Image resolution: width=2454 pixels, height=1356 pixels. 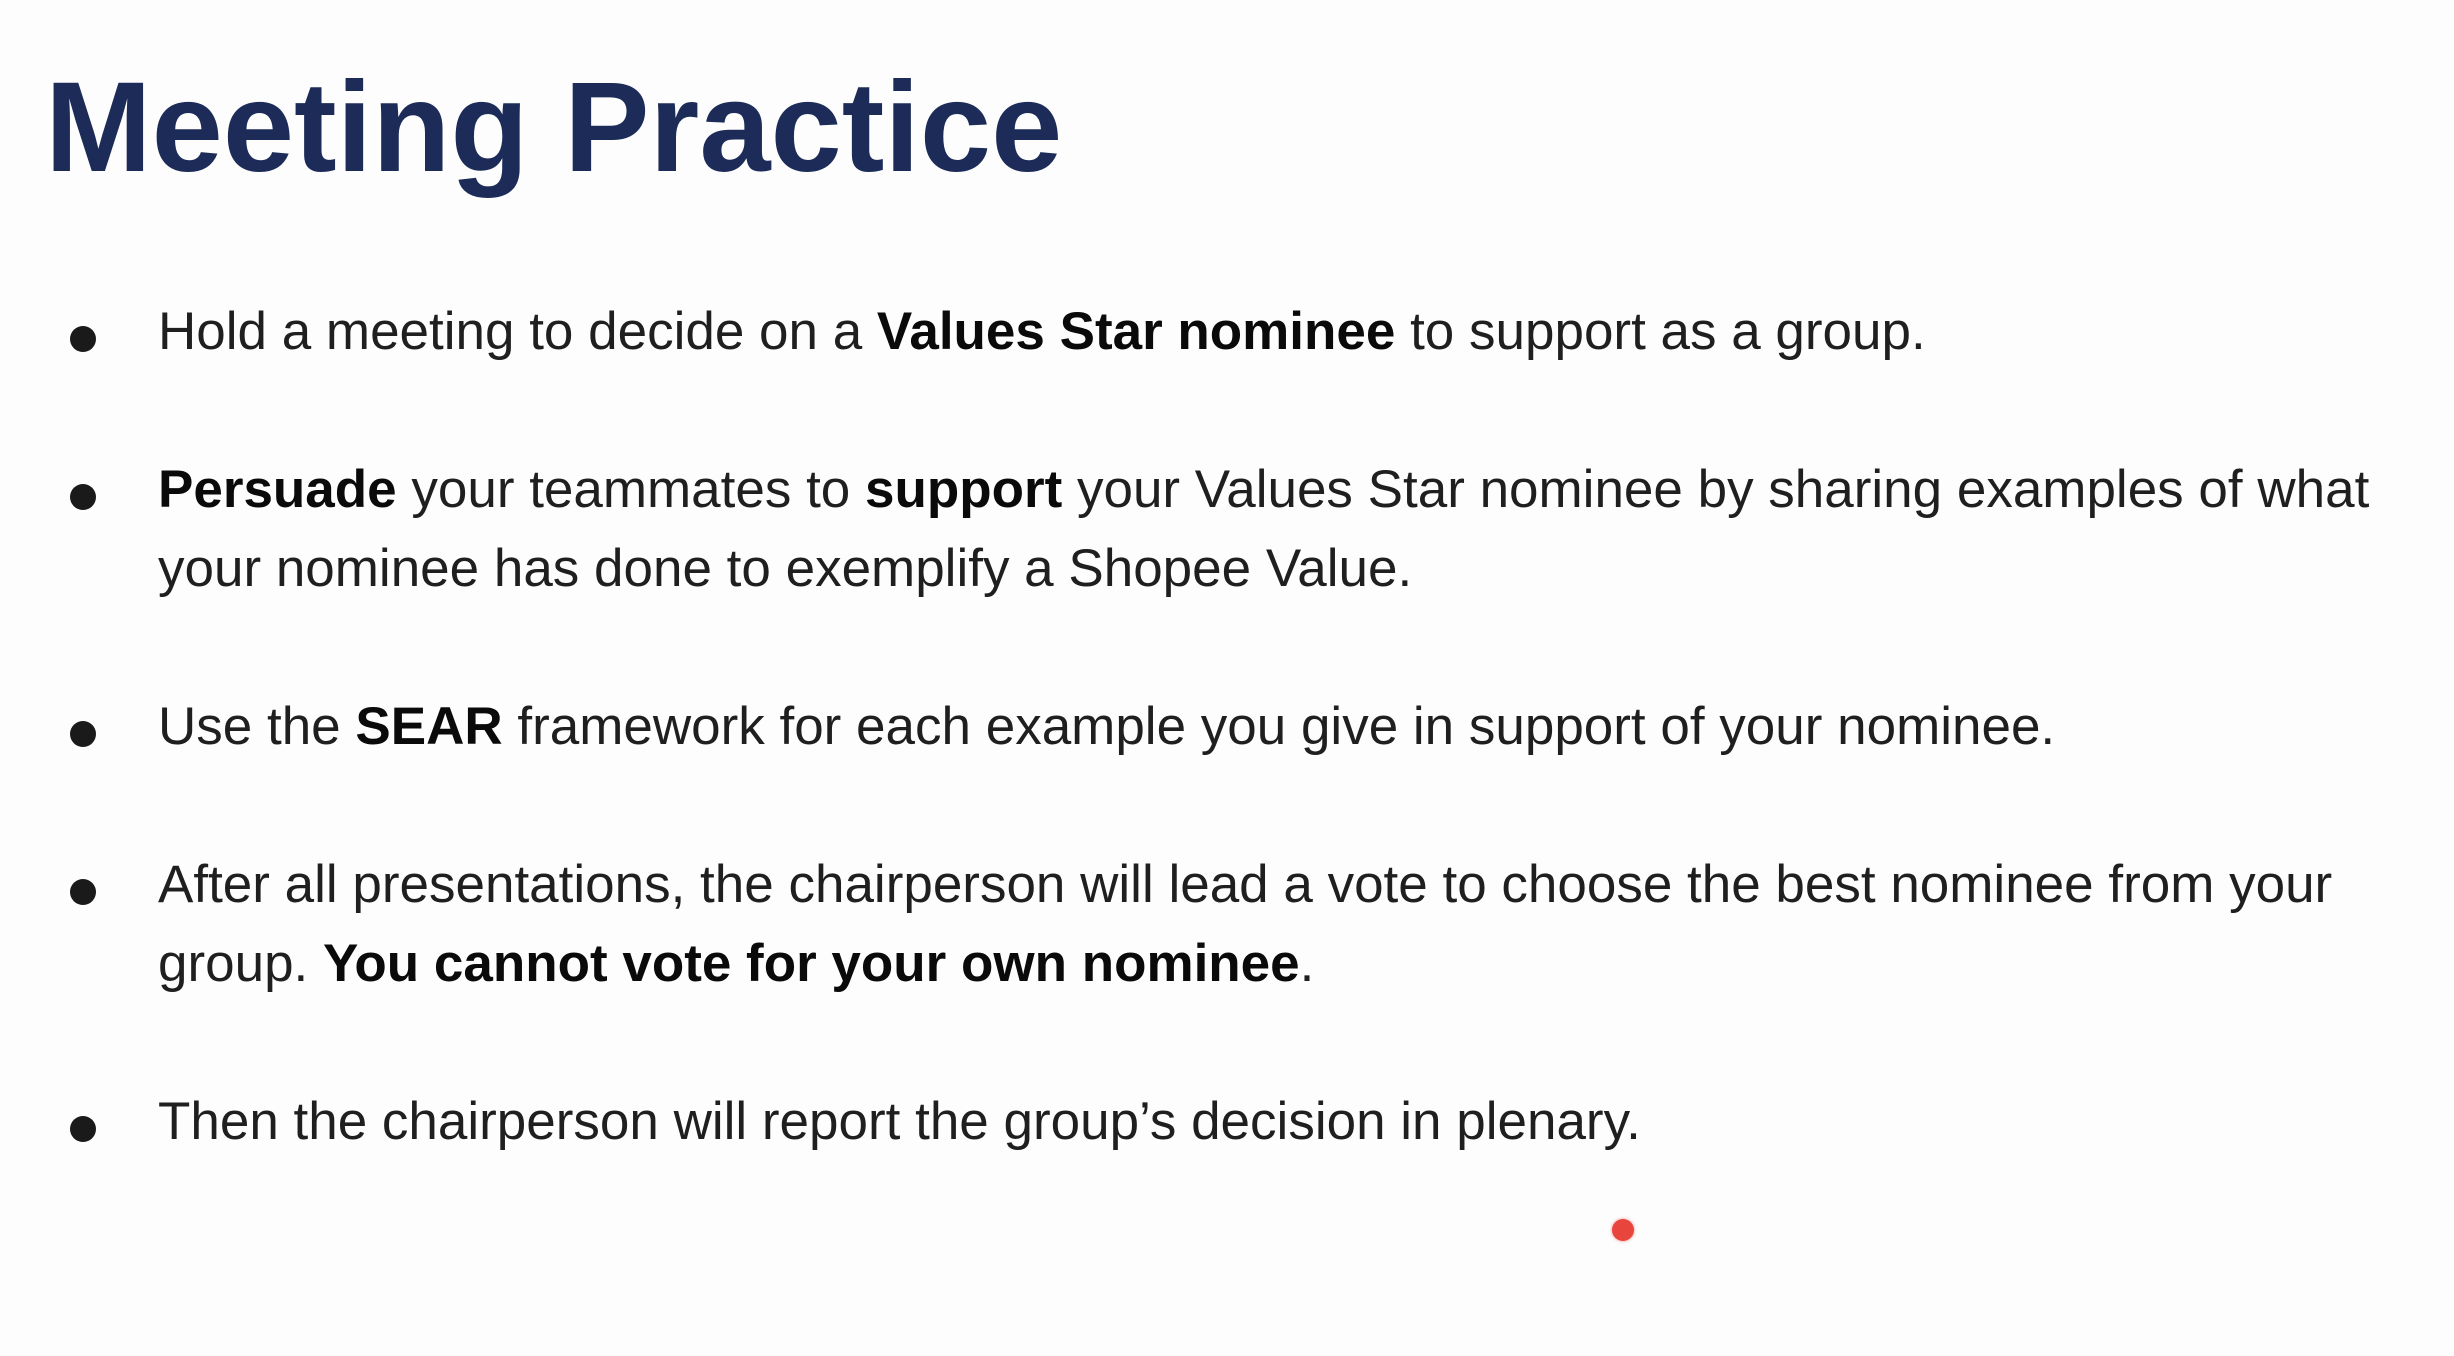 I want to click on bold-text-segment: SEAR, so click(x=429, y=726).